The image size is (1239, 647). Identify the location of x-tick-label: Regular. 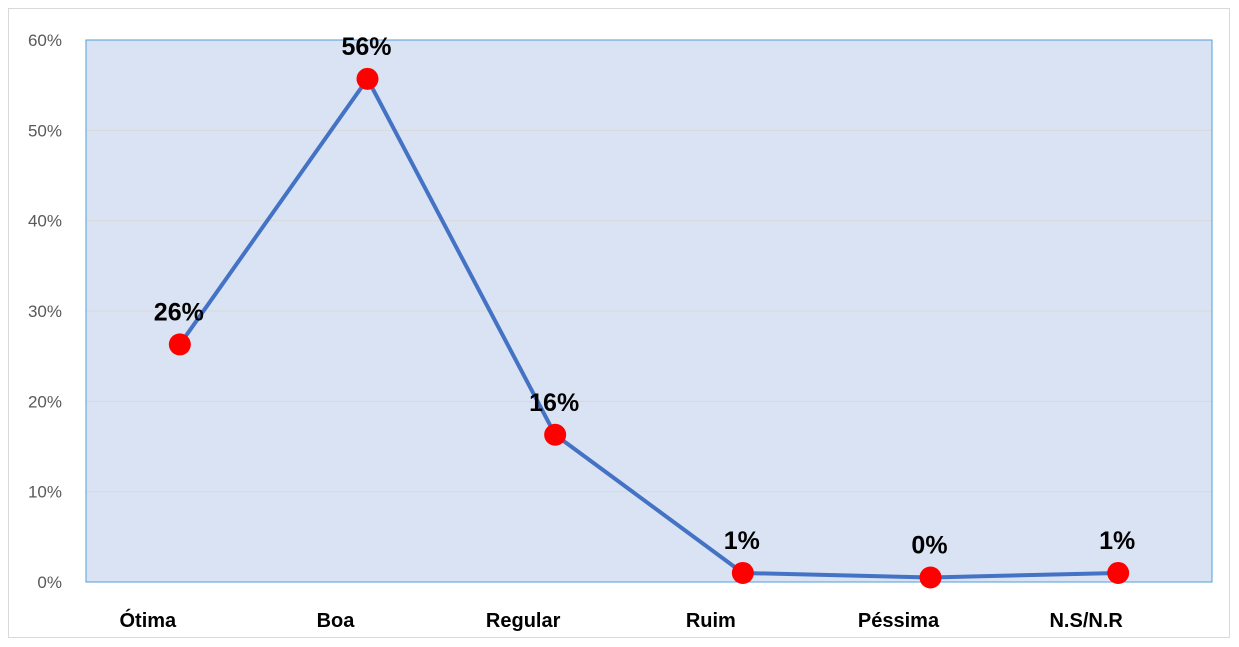
(523, 621).